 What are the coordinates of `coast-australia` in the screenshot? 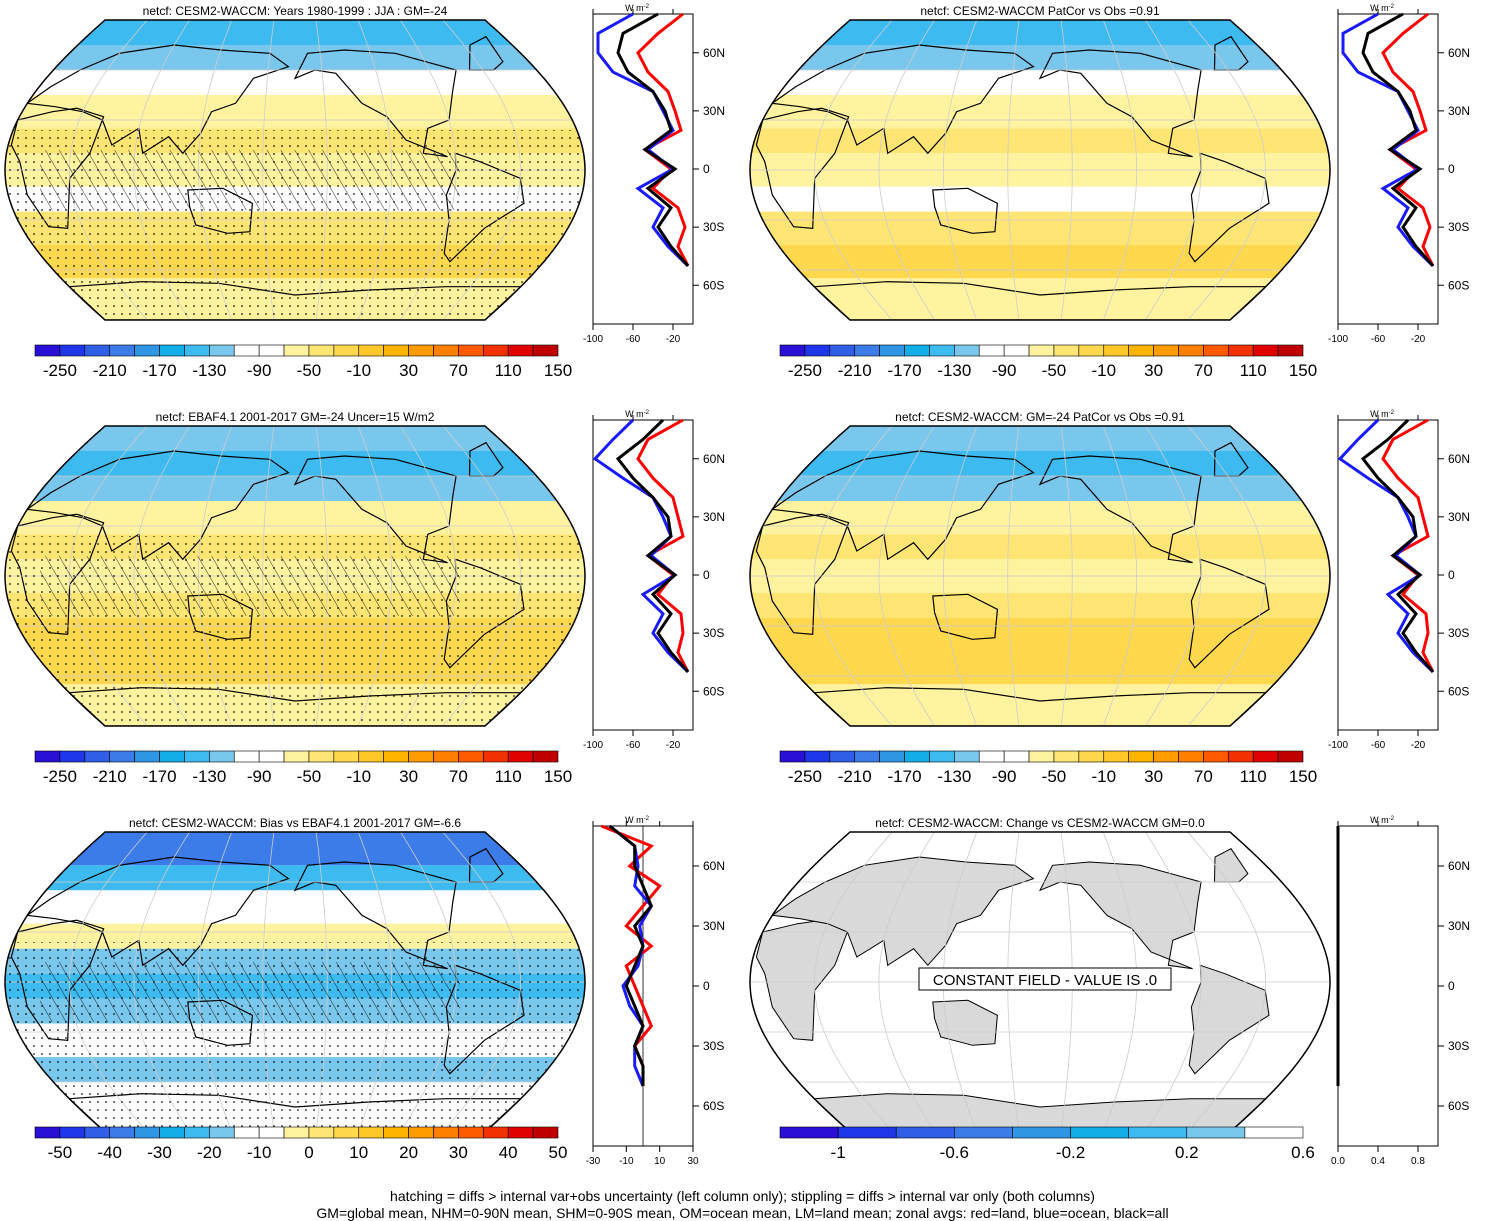 It's located at (965, 616).